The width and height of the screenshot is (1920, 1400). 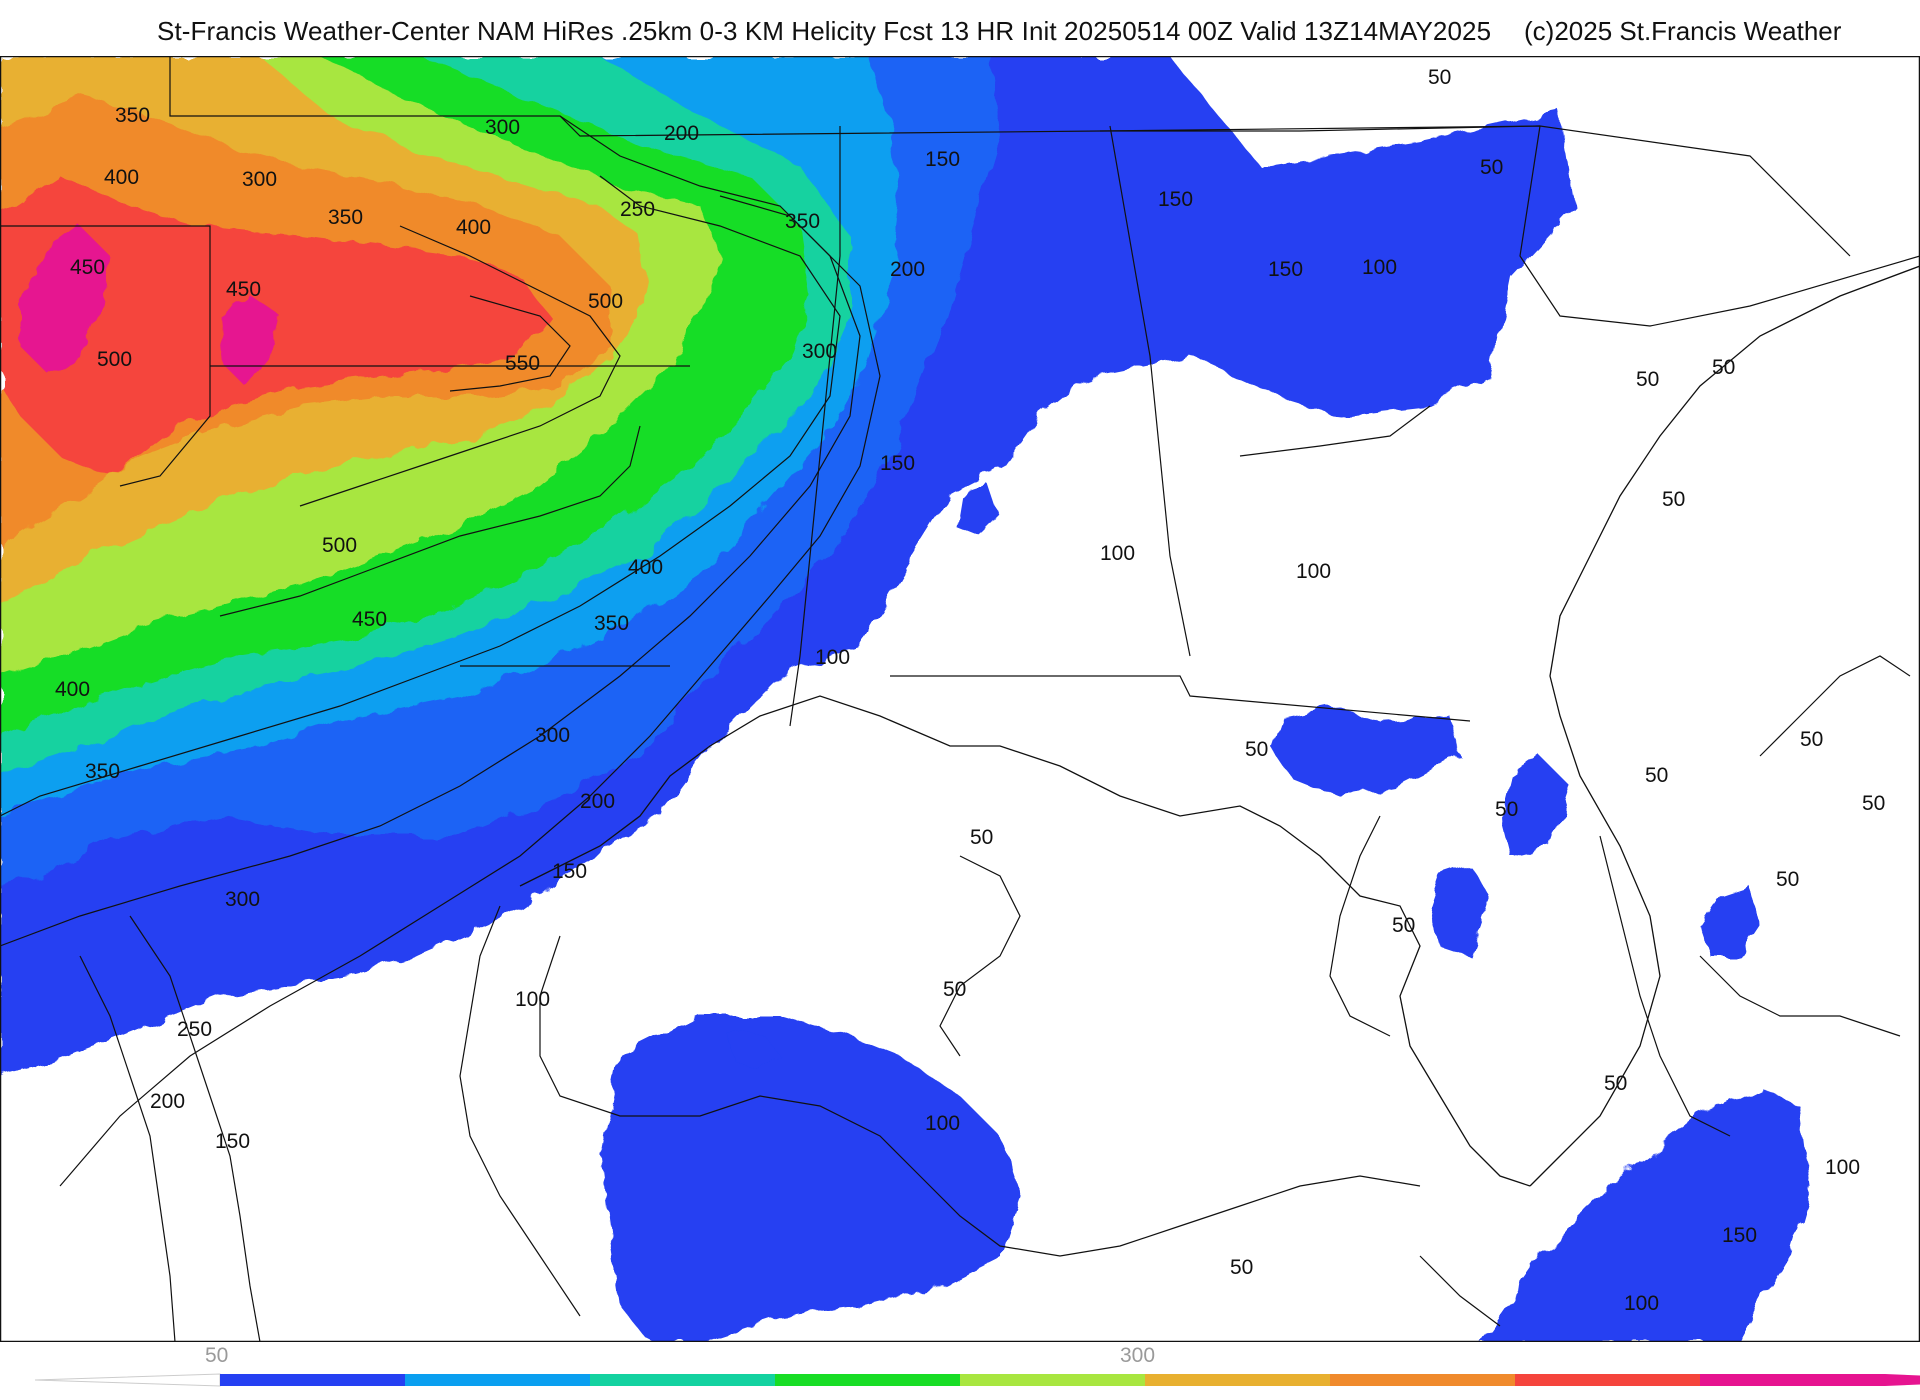 What do you see at coordinates (1365, 751) in the screenshot?
I see `helicity-cell-north-florida` at bounding box center [1365, 751].